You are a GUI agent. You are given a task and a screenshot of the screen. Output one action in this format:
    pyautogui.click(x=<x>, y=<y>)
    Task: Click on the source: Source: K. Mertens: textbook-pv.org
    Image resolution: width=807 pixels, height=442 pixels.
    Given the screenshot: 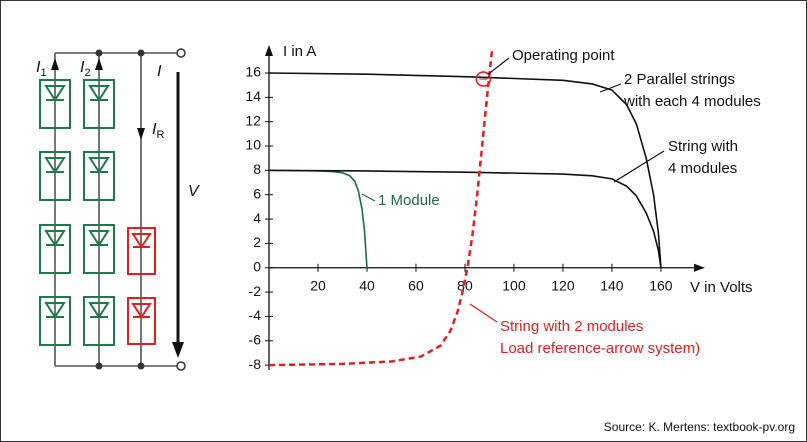 What is the action you would take?
    pyautogui.click(x=699, y=427)
    